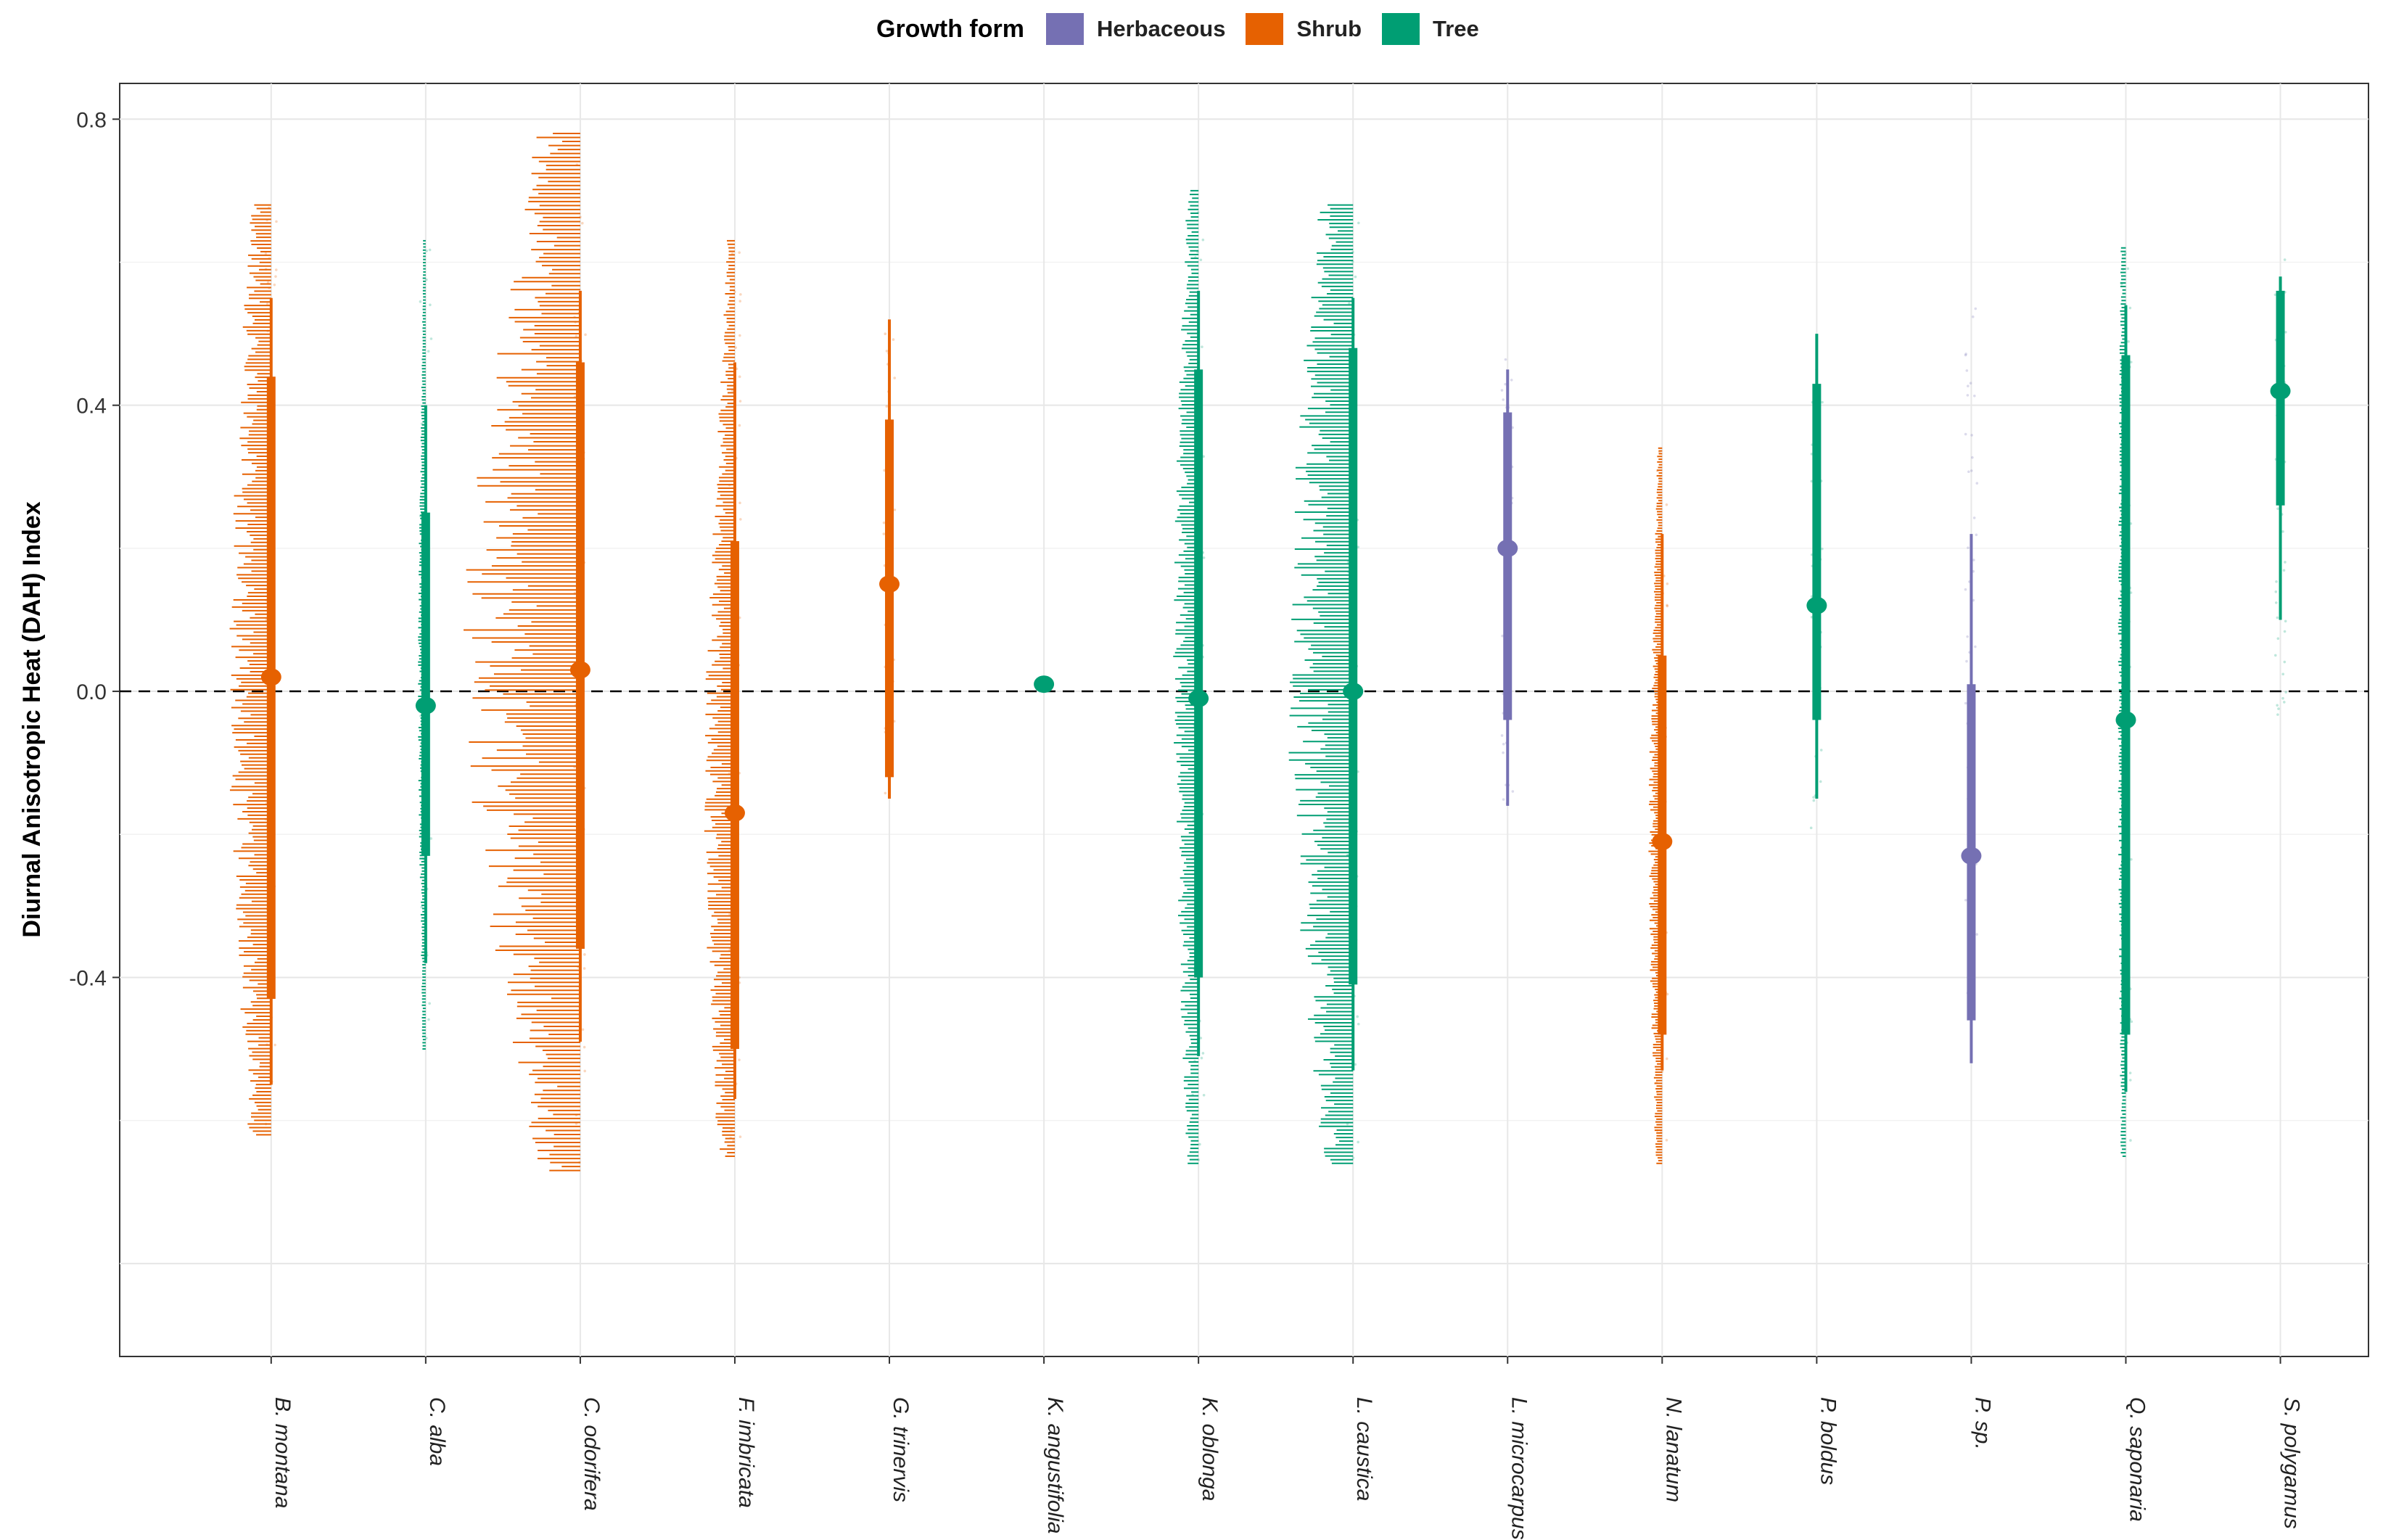 The width and height of the screenshot is (2383, 1540). What do you see at coordinates (1508, 582) in the screenshot?
I see `species-group-lmicrocarpus` at bounding box center [1508, 582].